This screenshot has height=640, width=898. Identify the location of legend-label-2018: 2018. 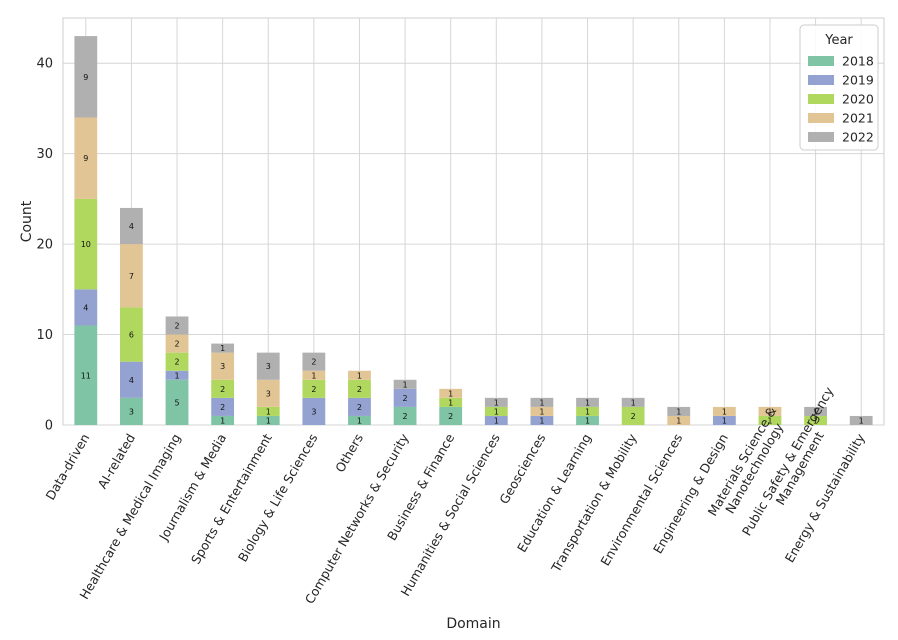
(858, 61).